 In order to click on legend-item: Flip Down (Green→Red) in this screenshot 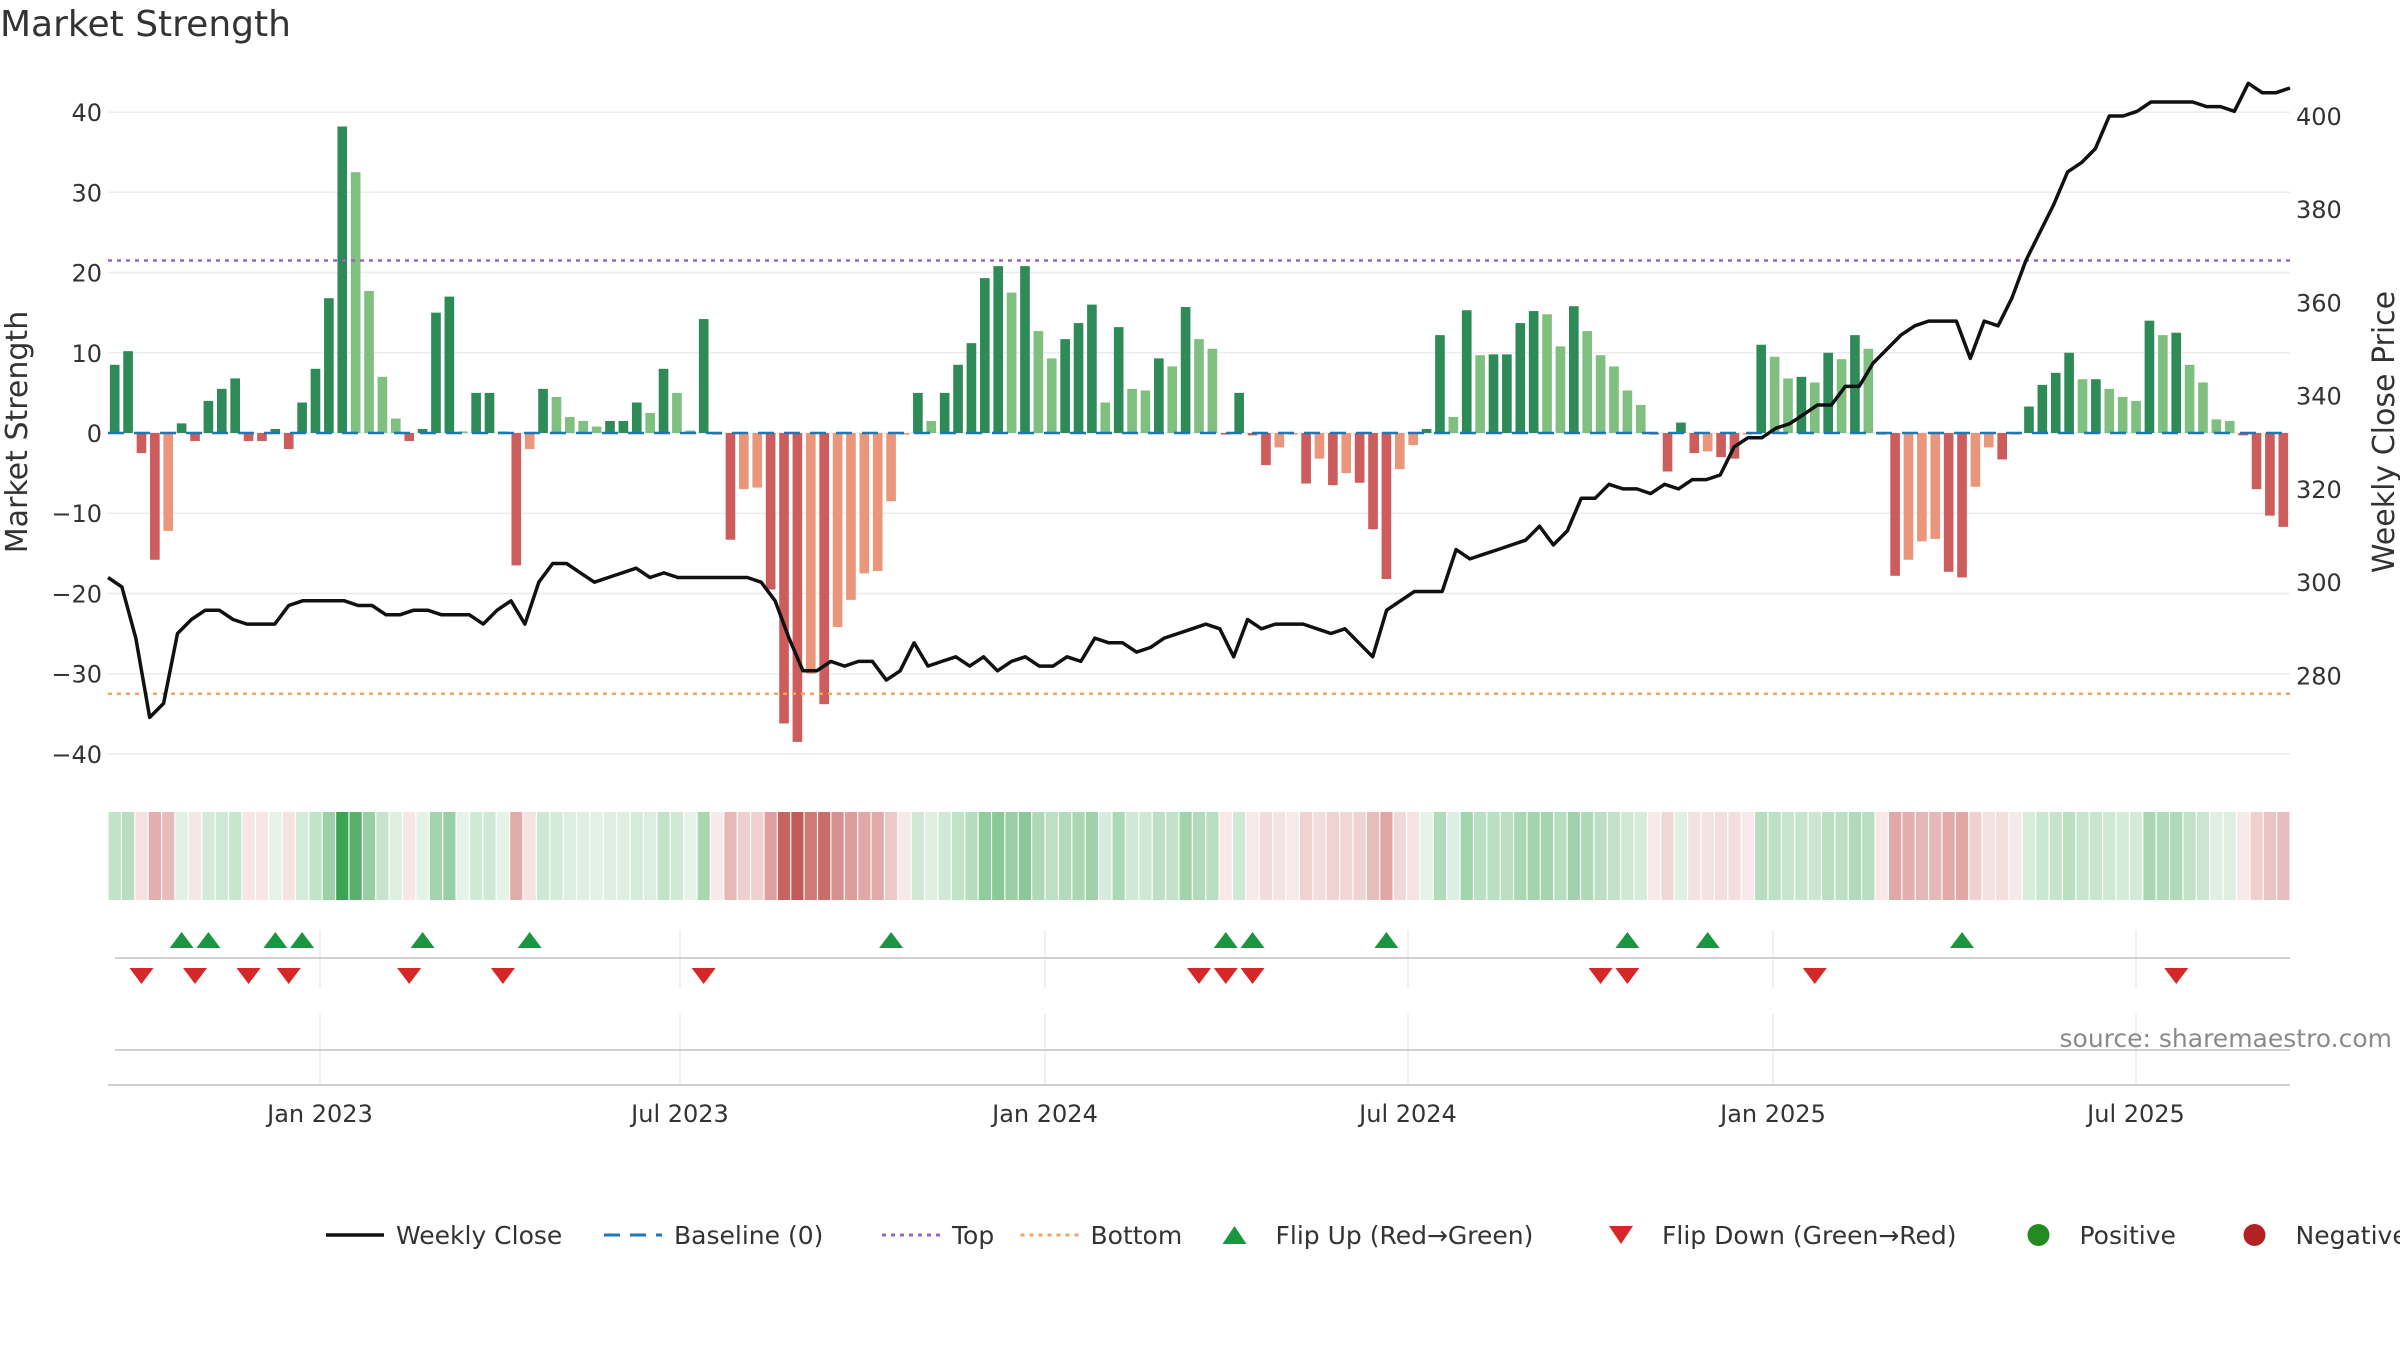, I will do `click(1783, 1235)`.